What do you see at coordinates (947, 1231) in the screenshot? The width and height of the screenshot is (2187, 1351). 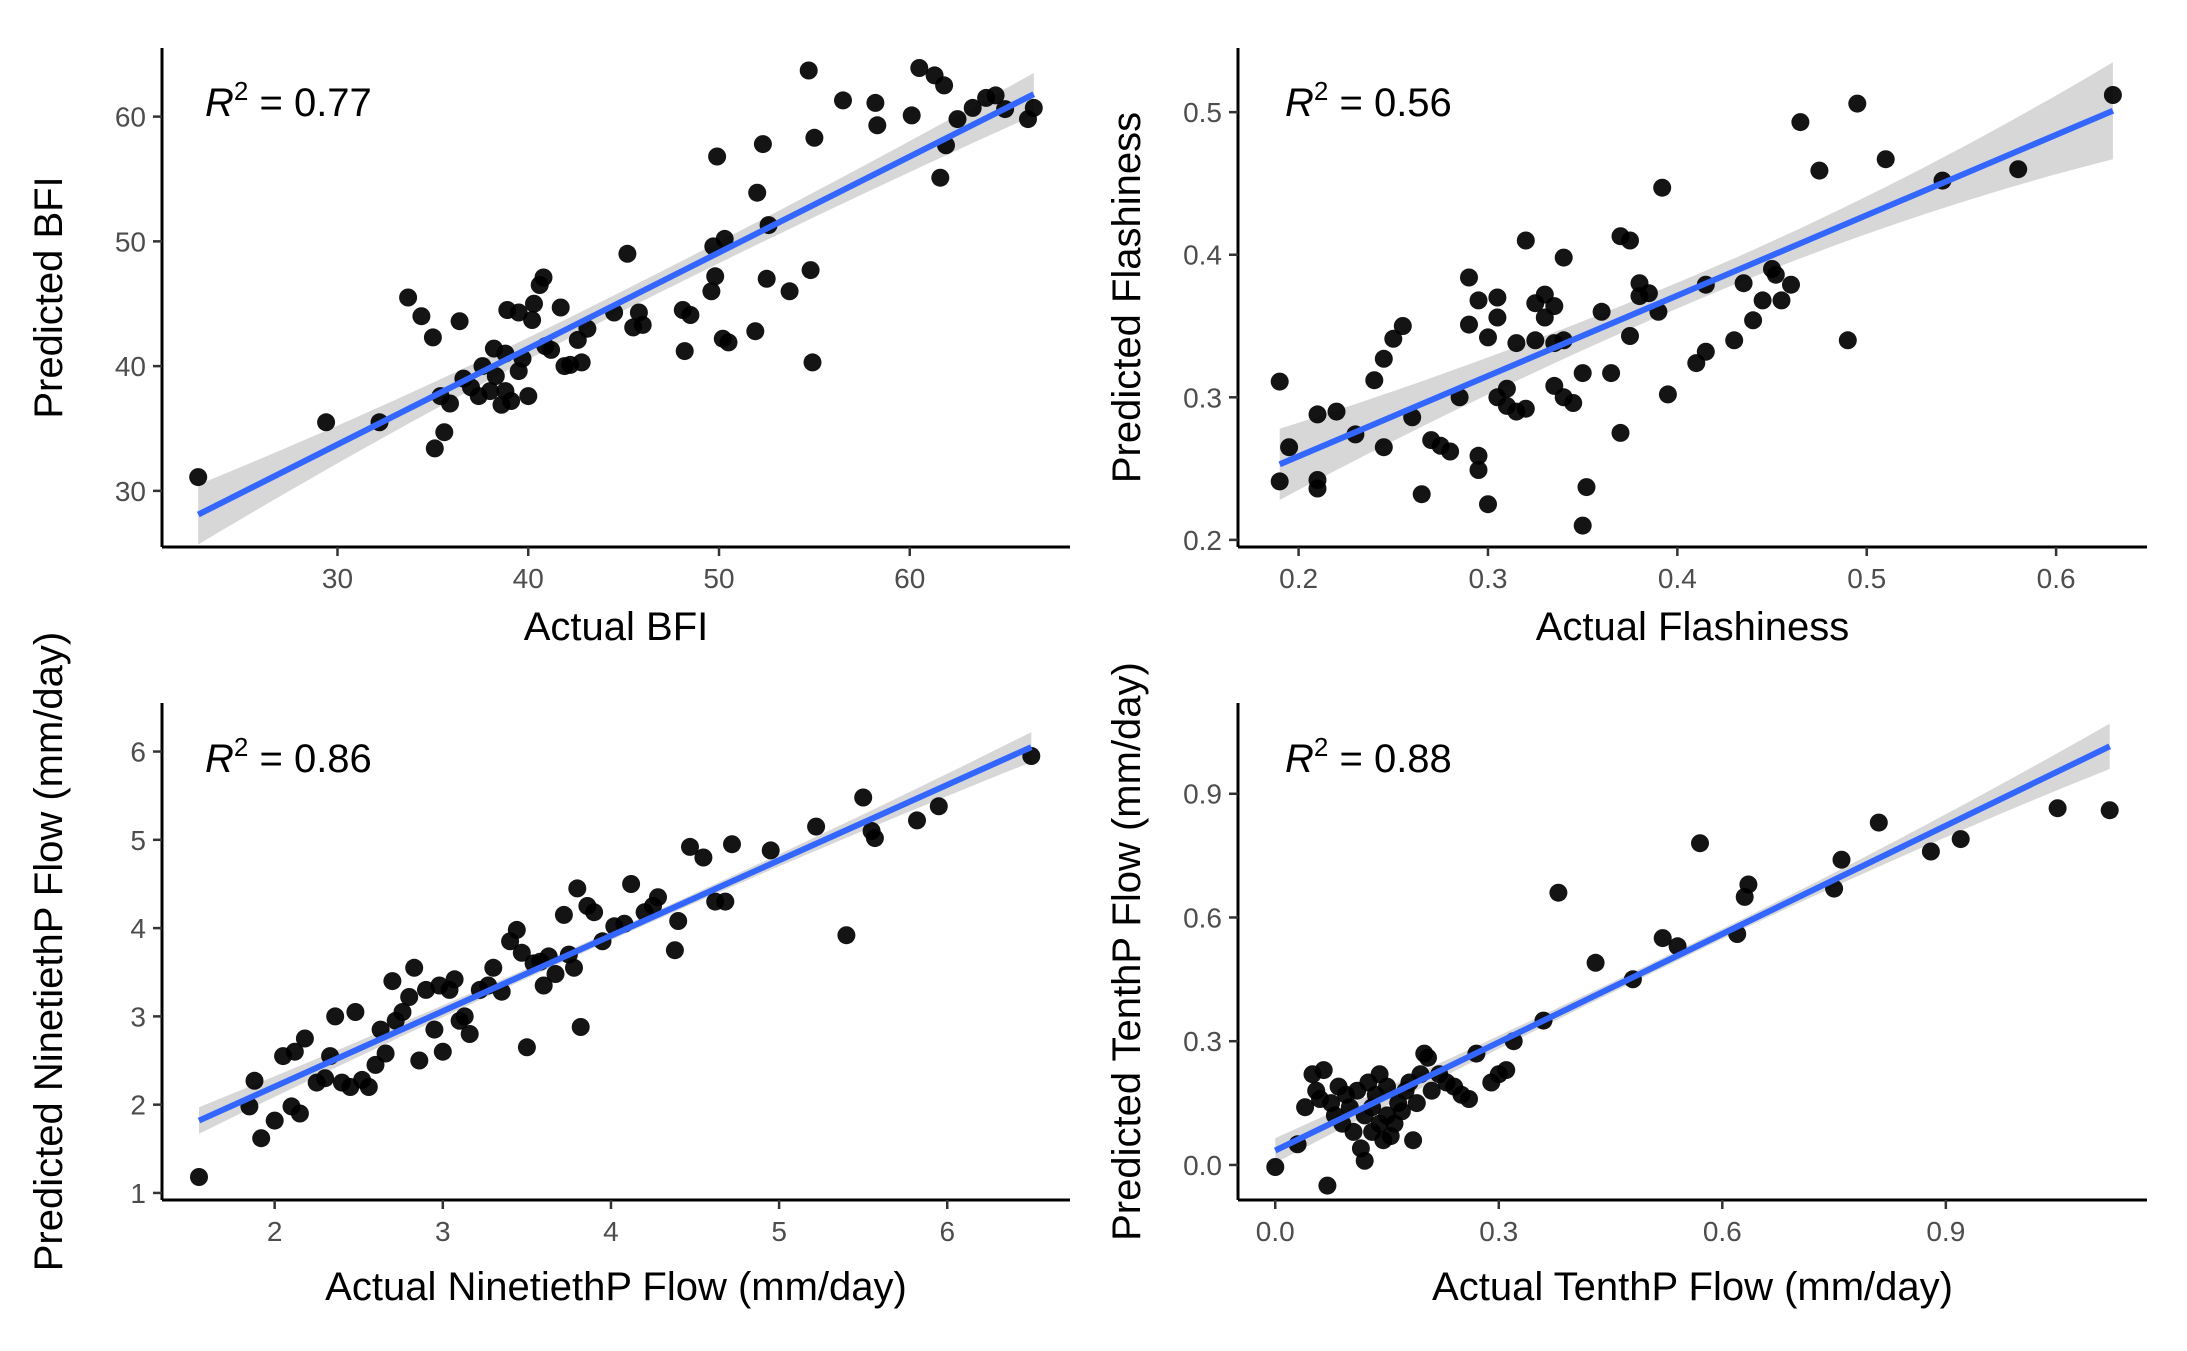 I see `x-tick-label: 6` at bounding box center [947, 1231].